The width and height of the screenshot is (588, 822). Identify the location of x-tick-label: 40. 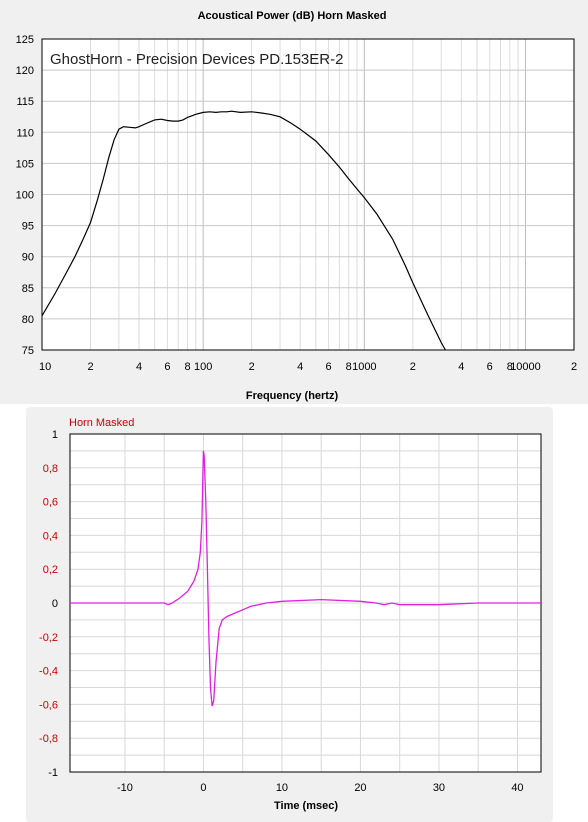
(517, 788).